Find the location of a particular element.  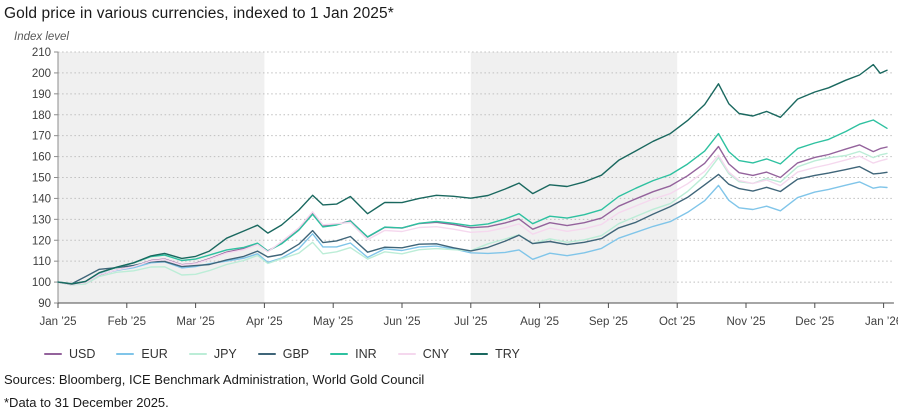

y-tick-label-190: 190 is located at coordinates (41, 95).